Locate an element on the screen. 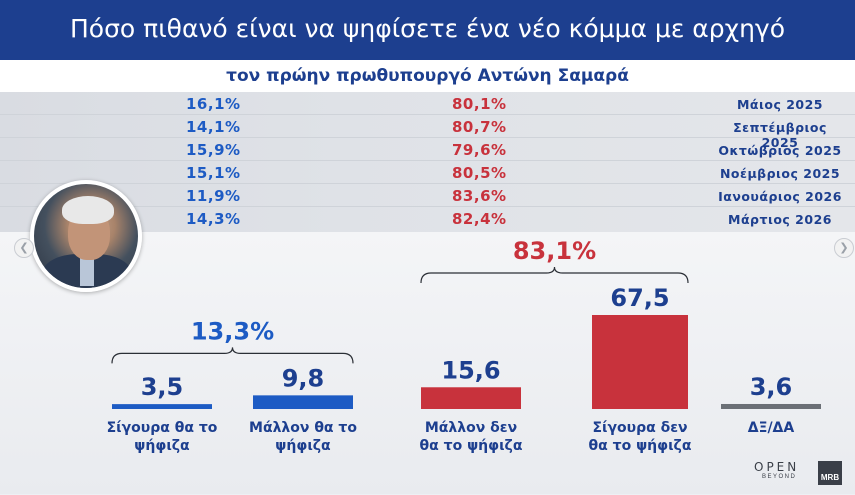 The width and height of the screenshot is (855, 495). history-month: Σεπτέμβριος 2025 is located at coordinates (780, 135).